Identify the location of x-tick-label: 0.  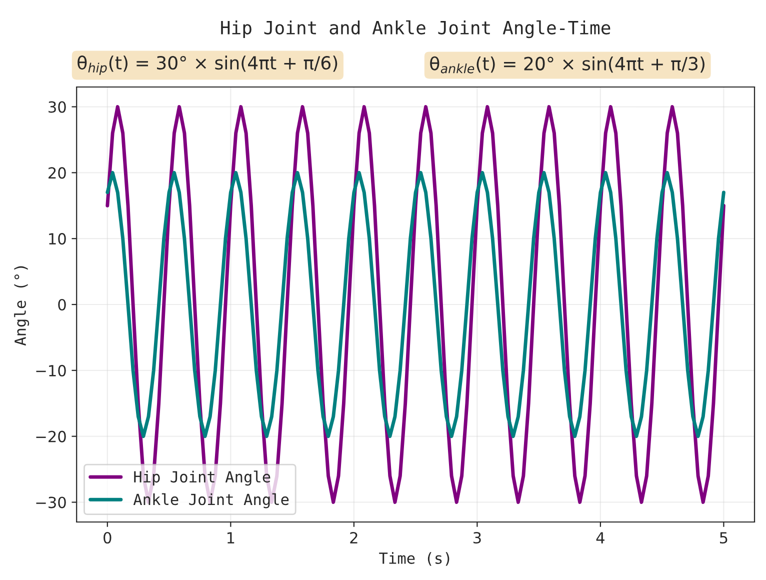
(108, 538).